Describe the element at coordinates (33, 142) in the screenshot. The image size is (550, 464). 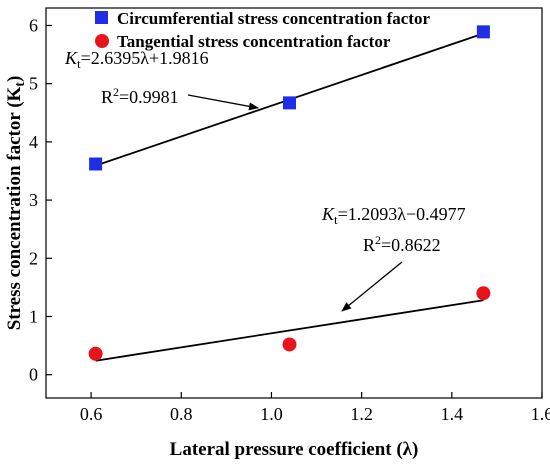
I see `y-tick-label: 4` at that location.